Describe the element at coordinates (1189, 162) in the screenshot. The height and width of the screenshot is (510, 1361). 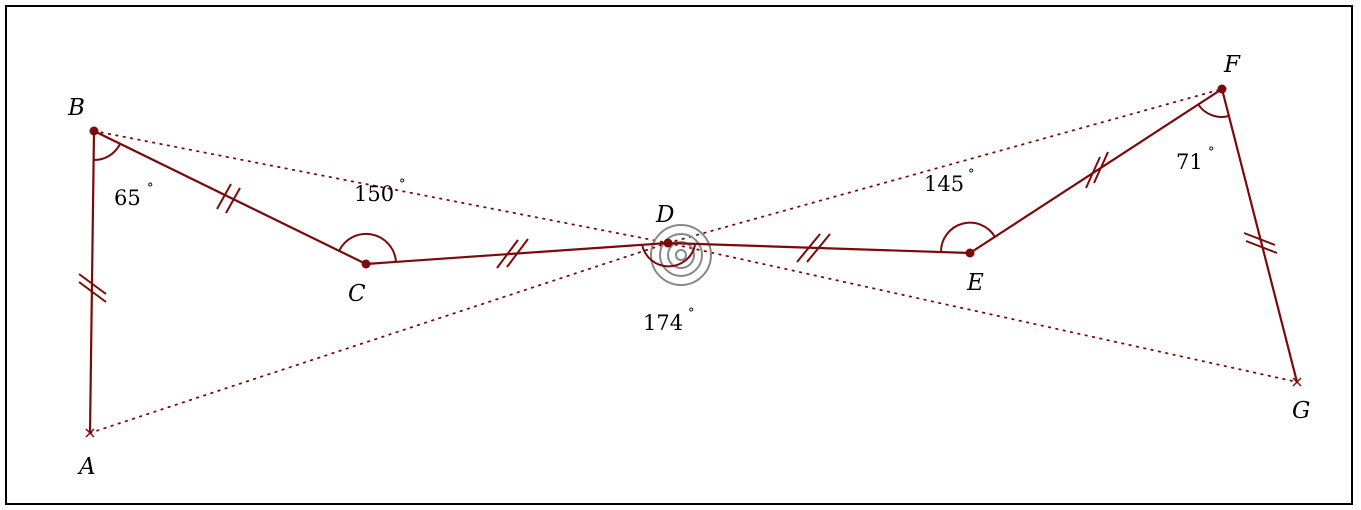
I see `angle-value-f: 71` at that location.